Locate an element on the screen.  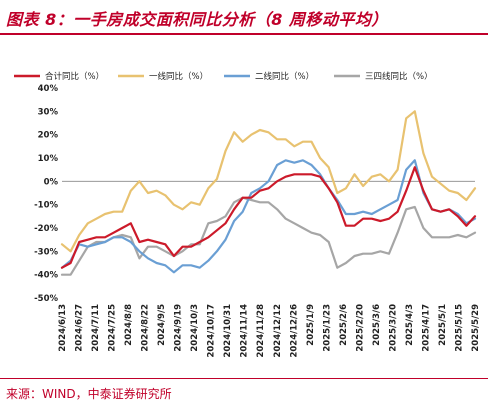
x-tick-label: 2024/8/22 is located at coordinates (146, 328).